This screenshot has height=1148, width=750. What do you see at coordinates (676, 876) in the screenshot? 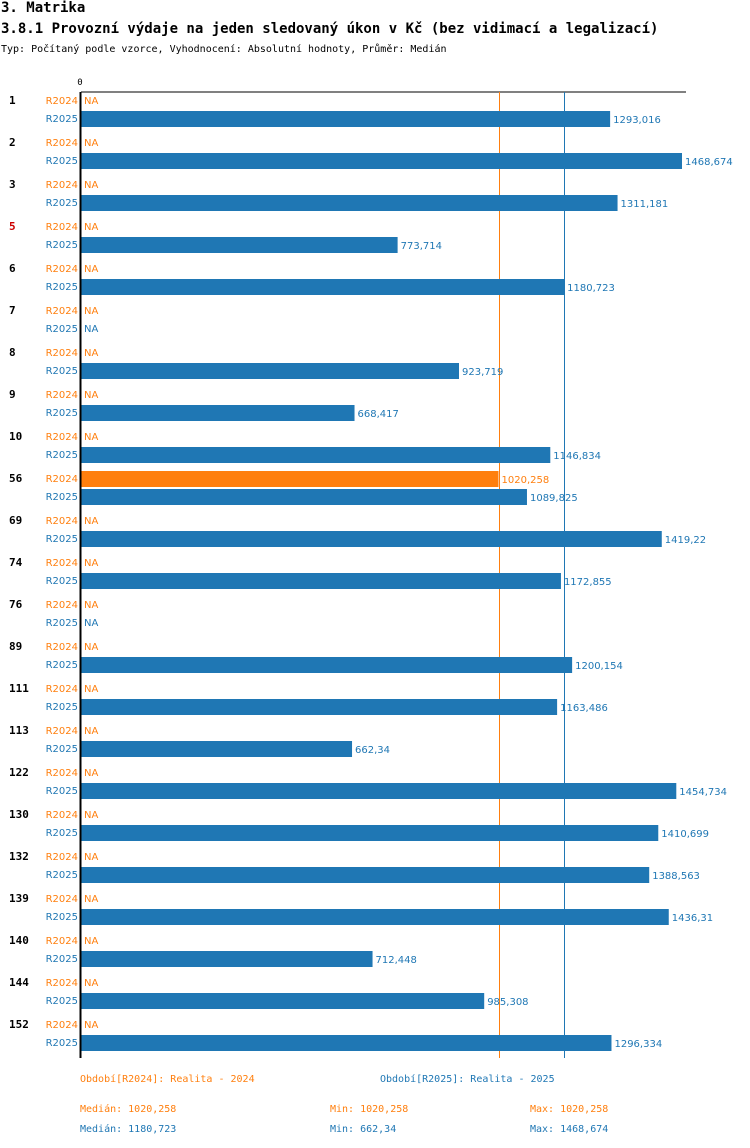
I see `data-label: 1388,563` at bounding box center [676, 876].